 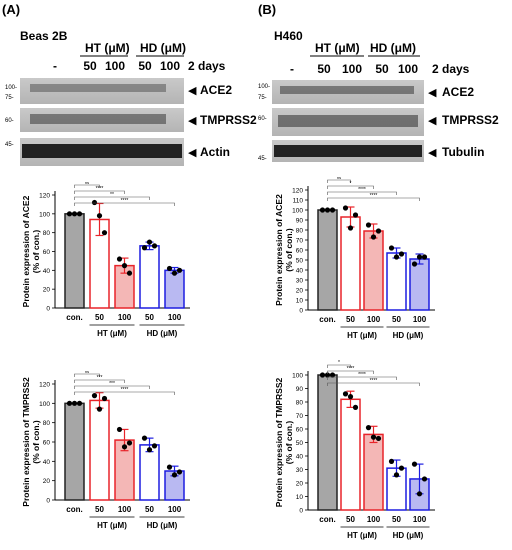 What do you see at coordinates (47, 462) in the screenshot?
I see `y-tick-label: 40` at bounding box center [47, 462].